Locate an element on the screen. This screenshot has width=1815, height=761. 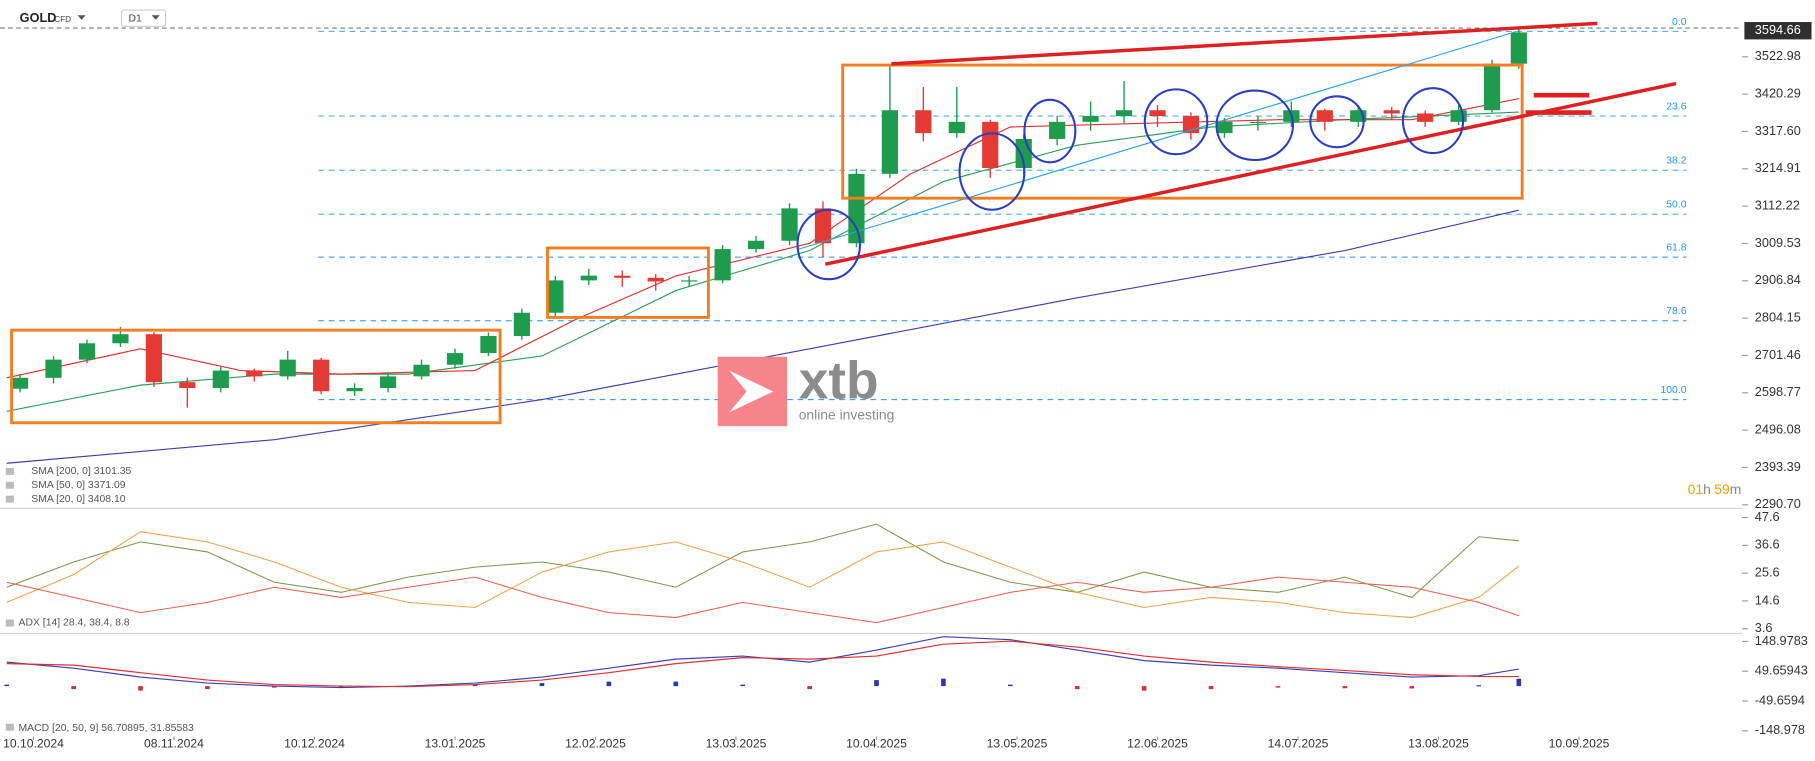
legend-entry: SMA [20, 0] 3408.10 is located at coordinates (78, 499).